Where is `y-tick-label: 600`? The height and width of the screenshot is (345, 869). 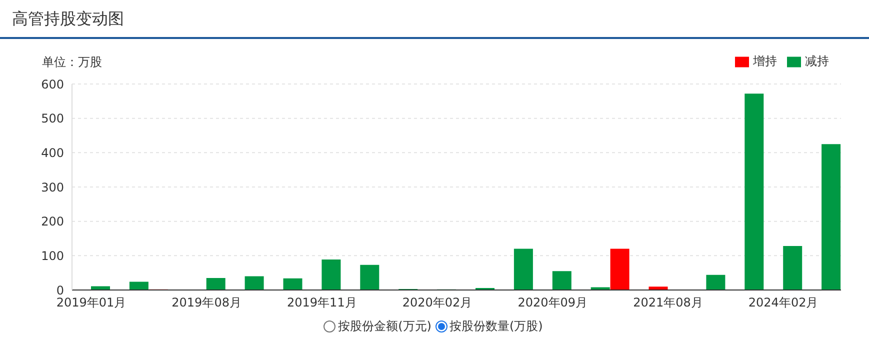 y-tick-label: 600 is located at coordinates (52, 84).